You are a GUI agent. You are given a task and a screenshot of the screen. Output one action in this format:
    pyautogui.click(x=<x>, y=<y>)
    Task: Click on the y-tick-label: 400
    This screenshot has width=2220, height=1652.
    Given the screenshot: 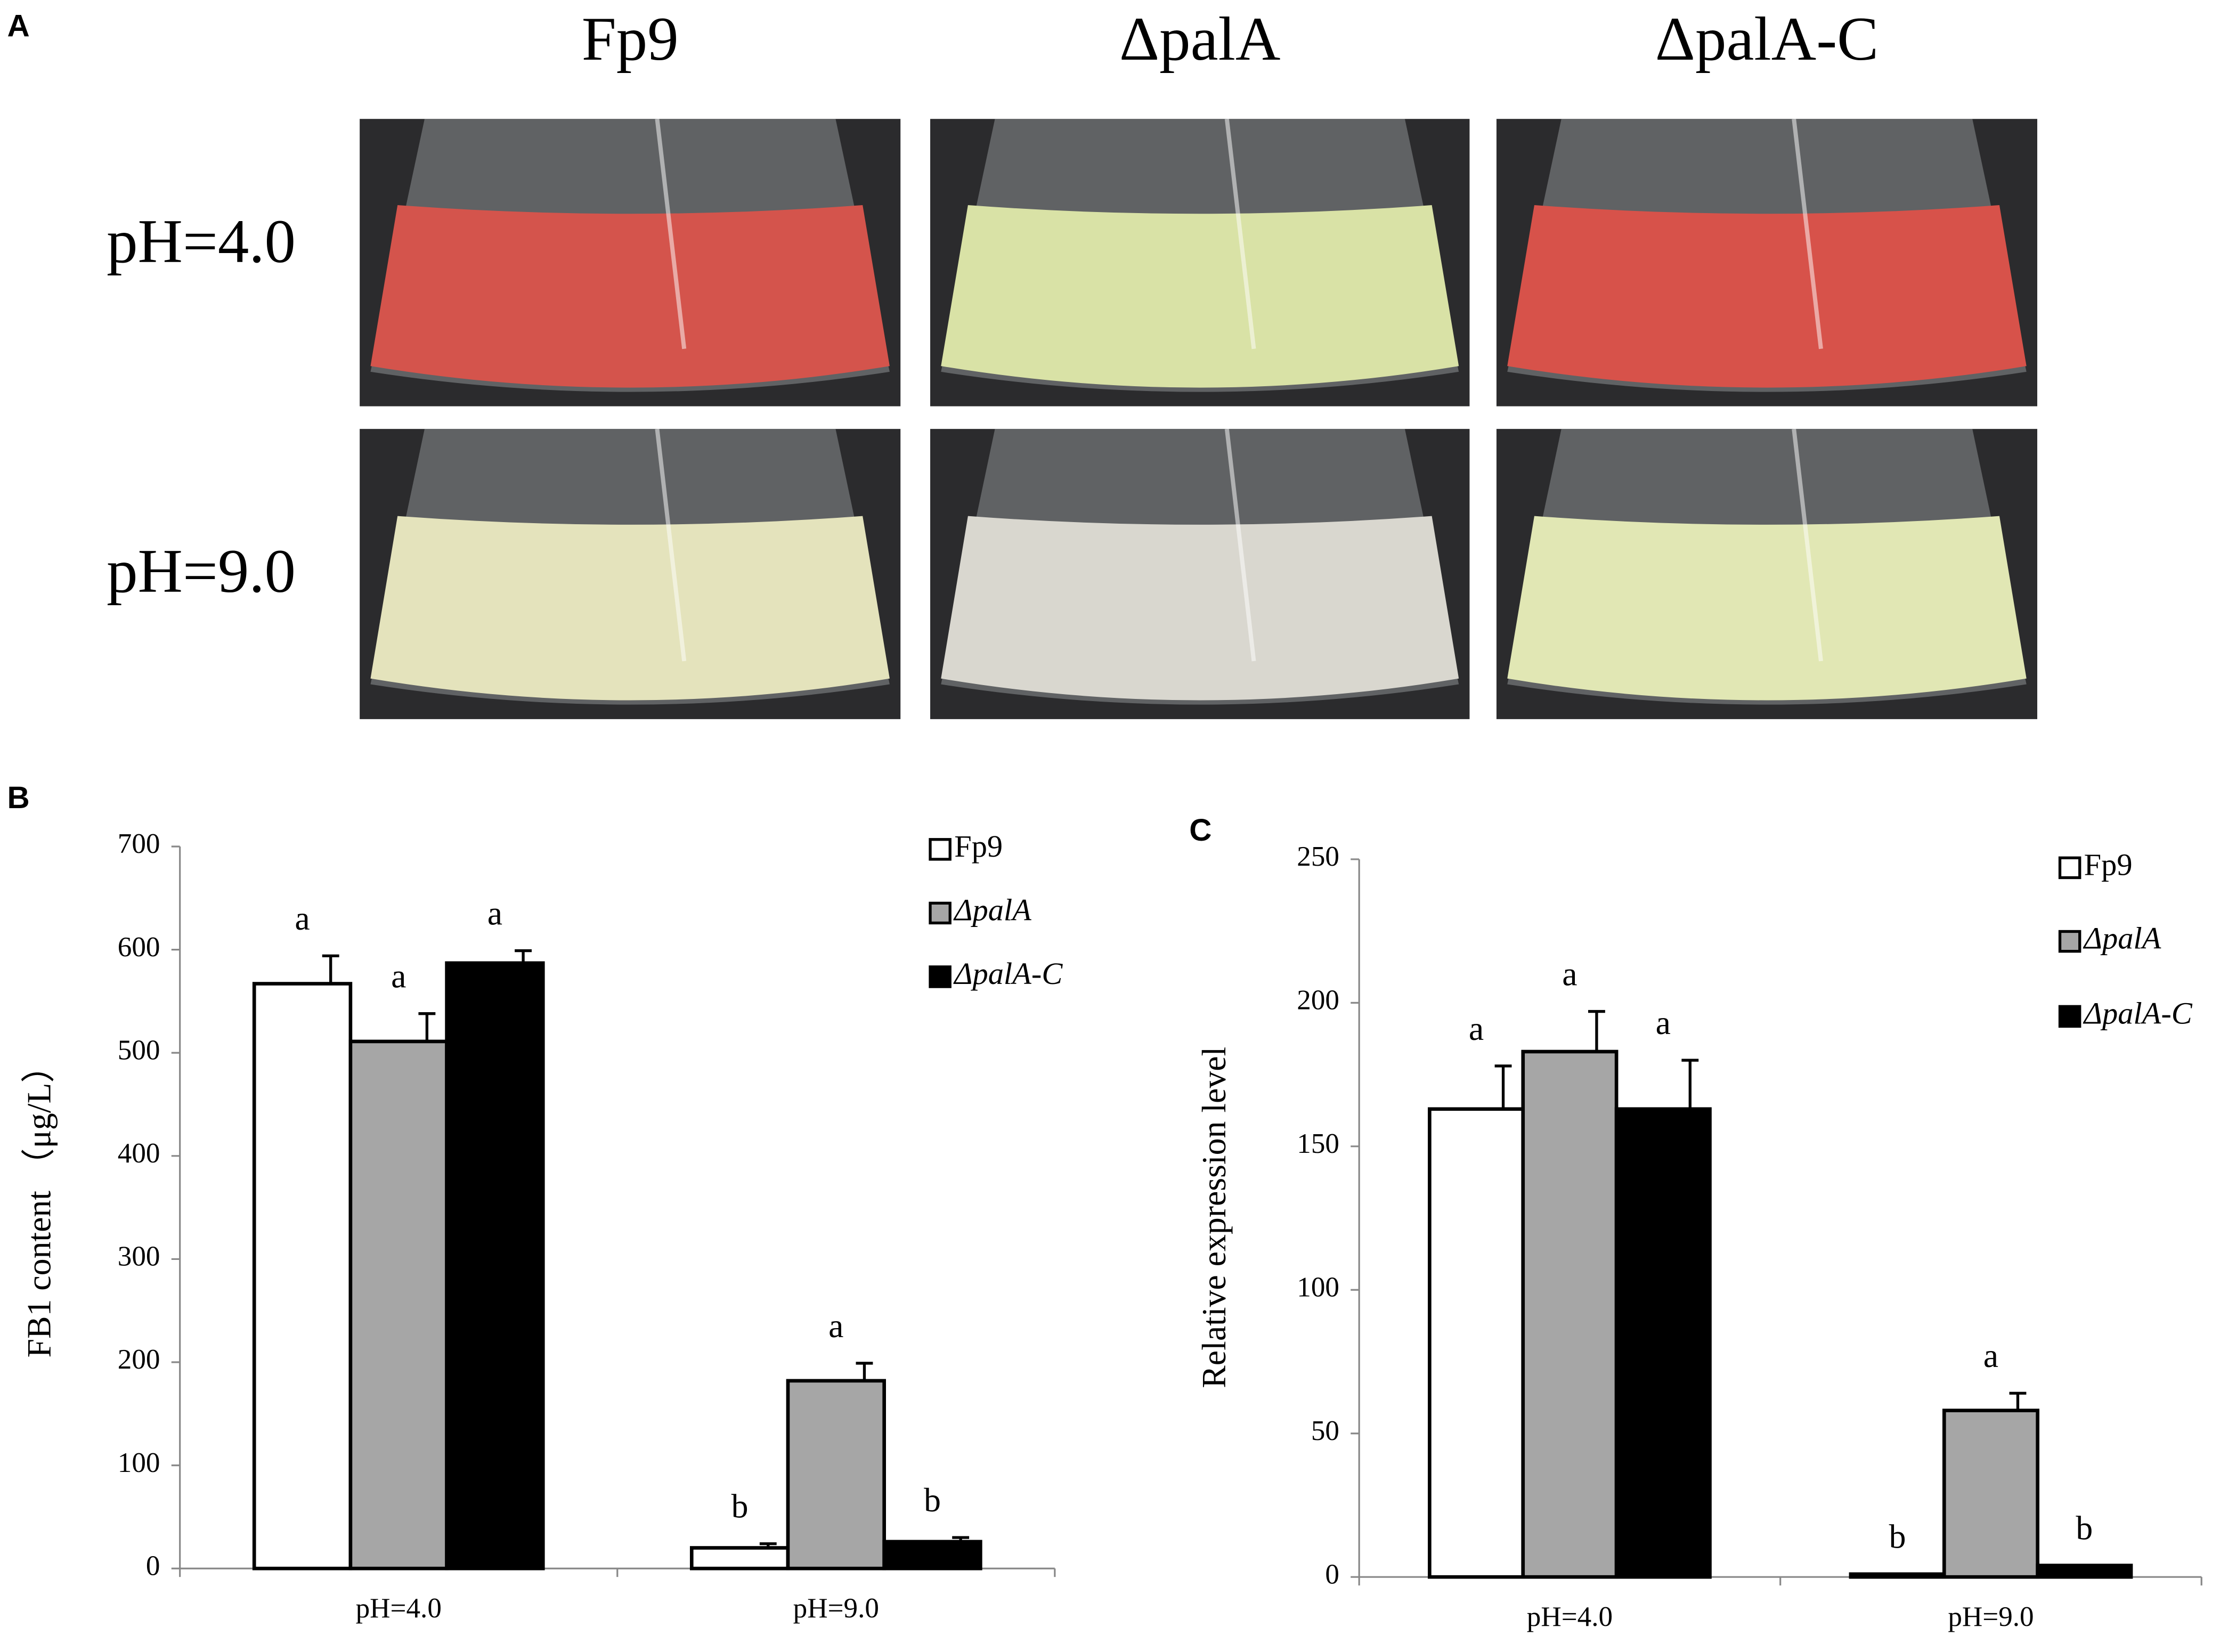 What is the action you would take?
    pyautogui.click(x=139, y=1153)
    